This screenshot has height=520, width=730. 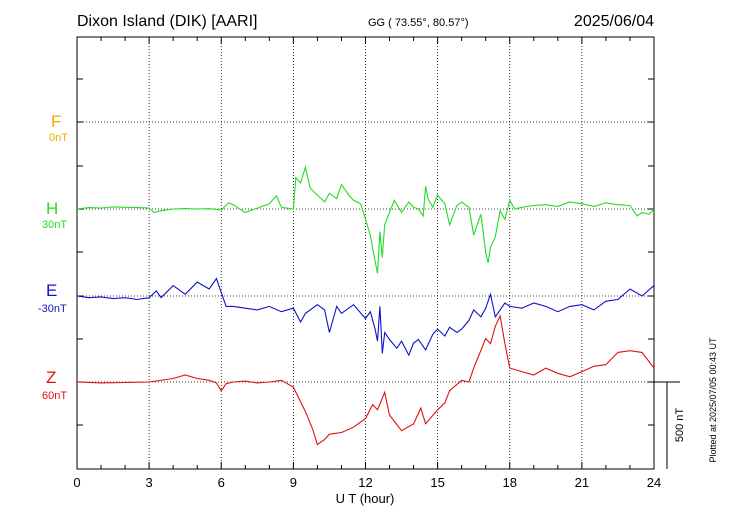 What do you see at coordinates (614, 21) in the screenshot?
I see `date-label: 2025/06/04` at bounding box center [614, 21].